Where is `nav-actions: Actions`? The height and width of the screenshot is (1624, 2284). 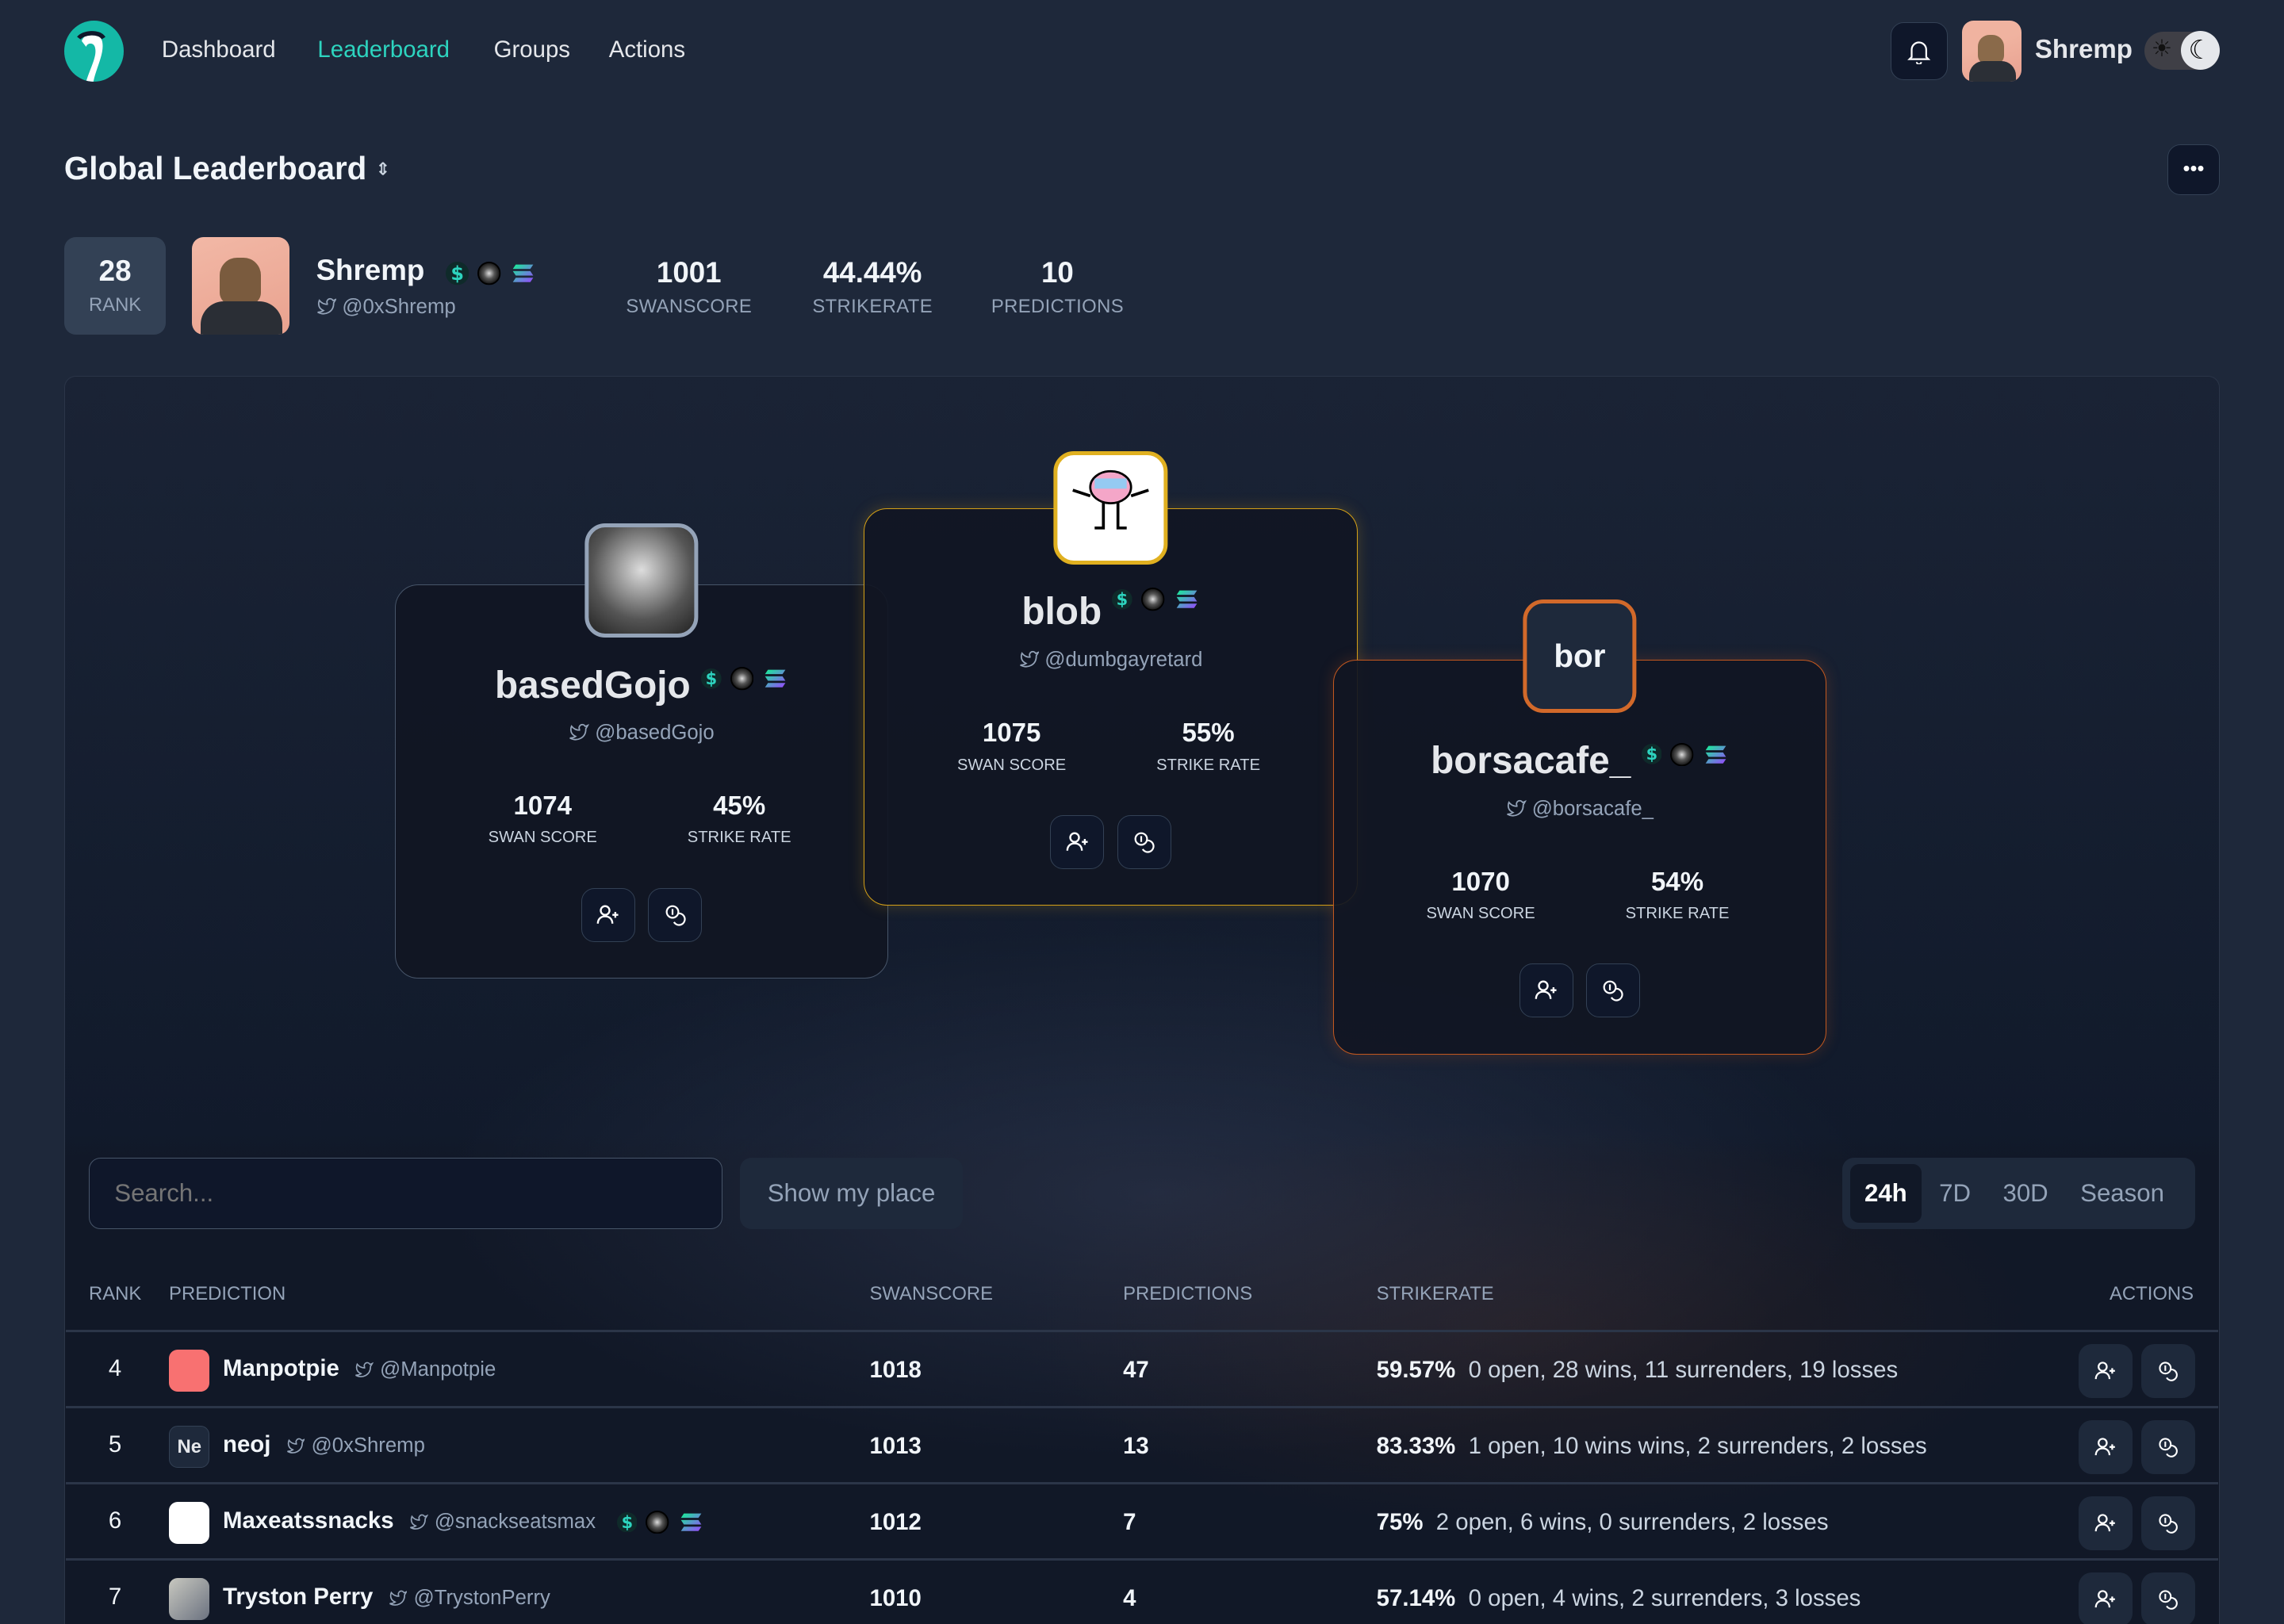
nav-actions: Actions is located at coordinates (647, 49).